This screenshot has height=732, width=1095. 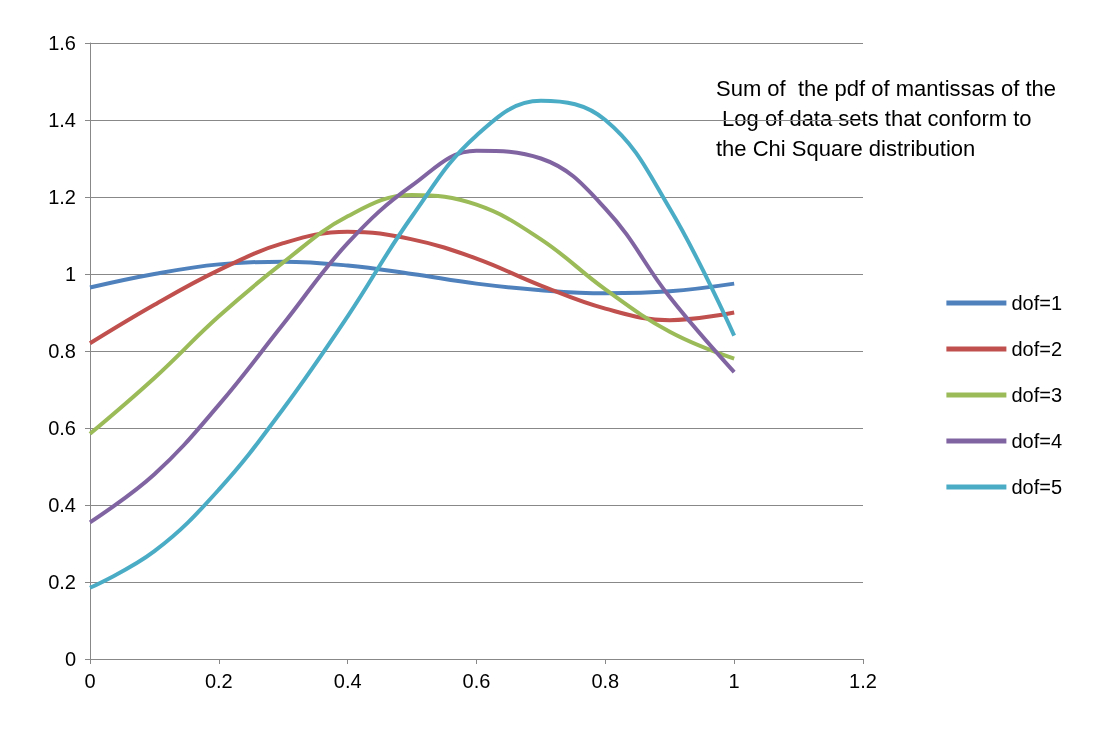 What do you see at coordinates (476, 681) in the screenshot?
I see `x-tick-label: 0.6` at bounding box center [476, 681].